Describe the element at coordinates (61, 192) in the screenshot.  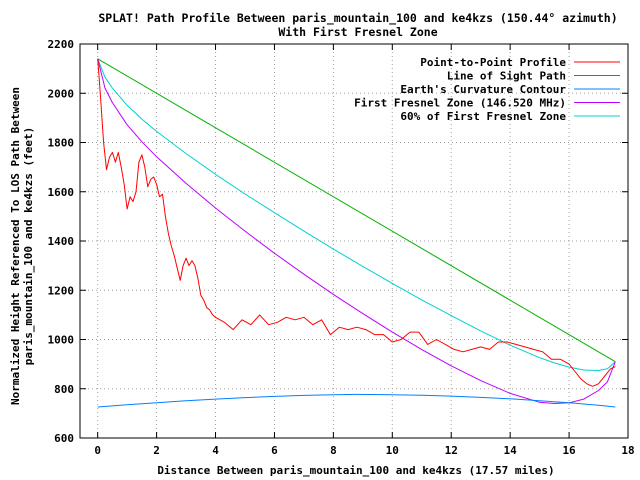
I see `y-tick-label: 1600` at that location.